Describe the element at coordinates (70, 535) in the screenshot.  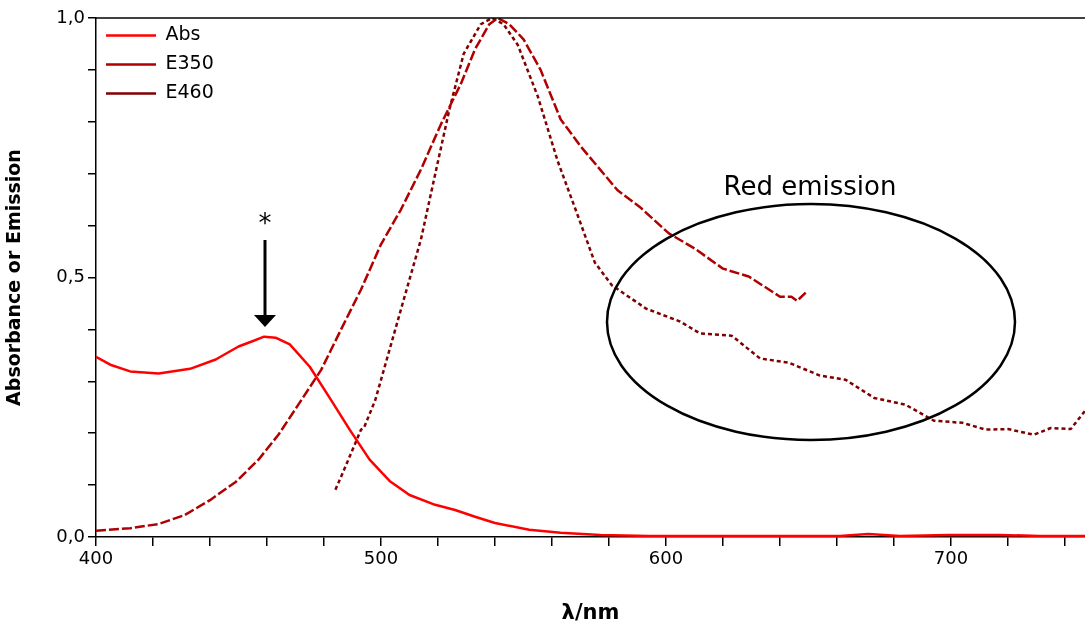
I see `y-tick-label: 0,0` at that location.